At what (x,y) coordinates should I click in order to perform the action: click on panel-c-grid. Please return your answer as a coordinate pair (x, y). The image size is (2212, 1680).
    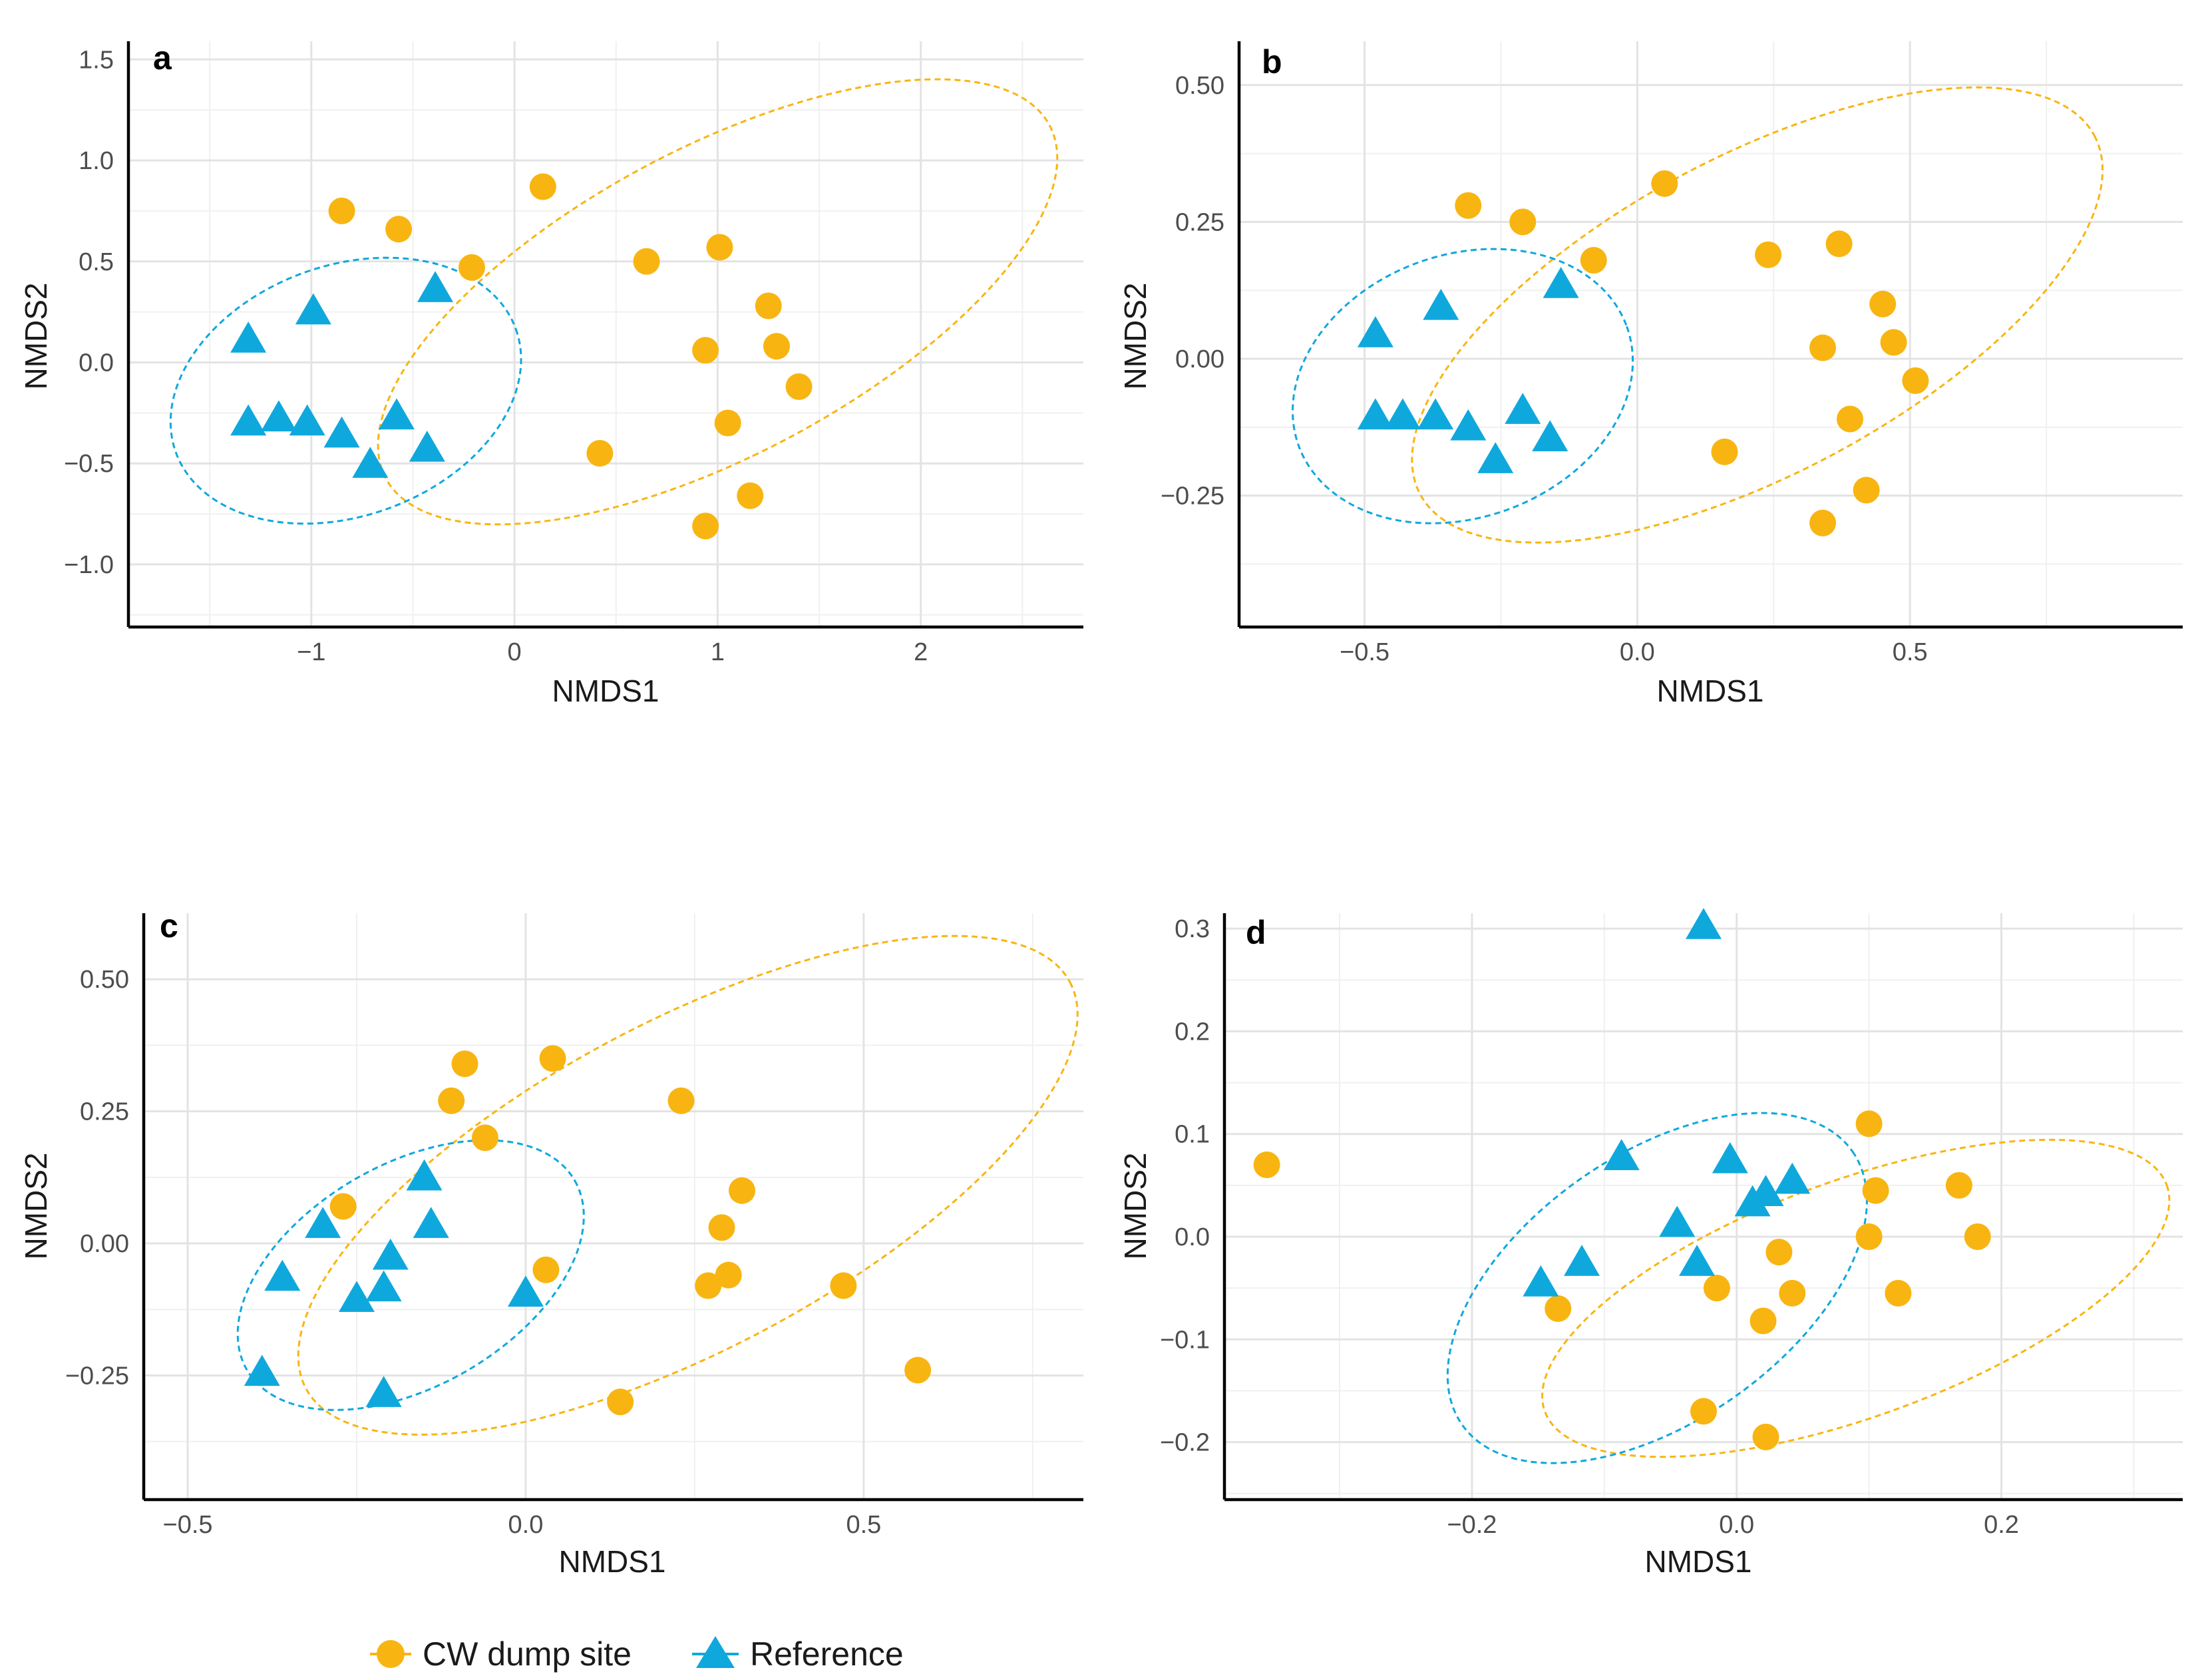
    Looking at the image, I should click on (613, 1206).